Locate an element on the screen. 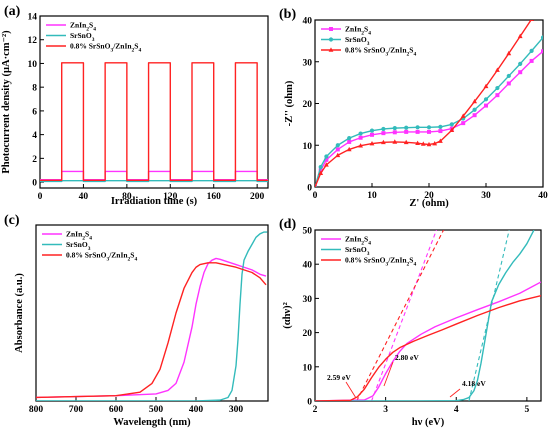 Image resolution: width=550 pixels, height=433 pixels. y-tick-label: 8 is located at coordinates (34, 89).